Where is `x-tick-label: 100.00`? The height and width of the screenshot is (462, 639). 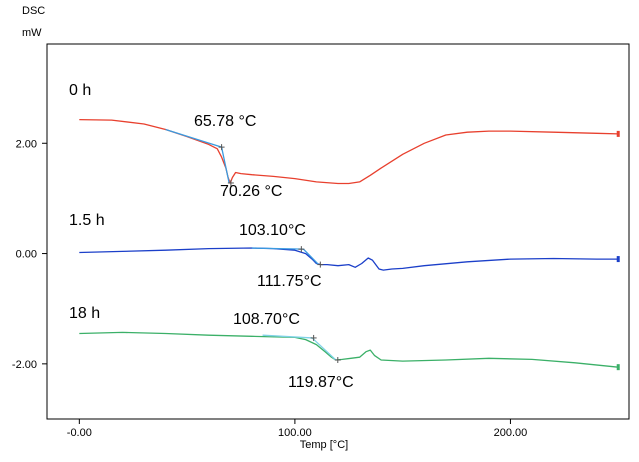
x-tick-label: 100.00 is located at coordinates (295, 433).